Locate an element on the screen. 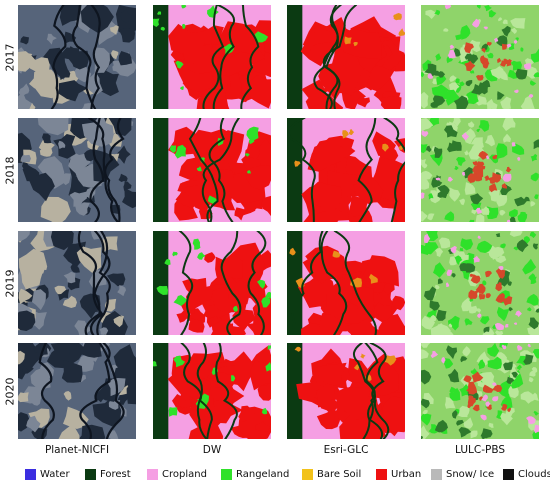 The image size is (550, 485). year-label-2017: 2017 is located at coordinates (10, 57).